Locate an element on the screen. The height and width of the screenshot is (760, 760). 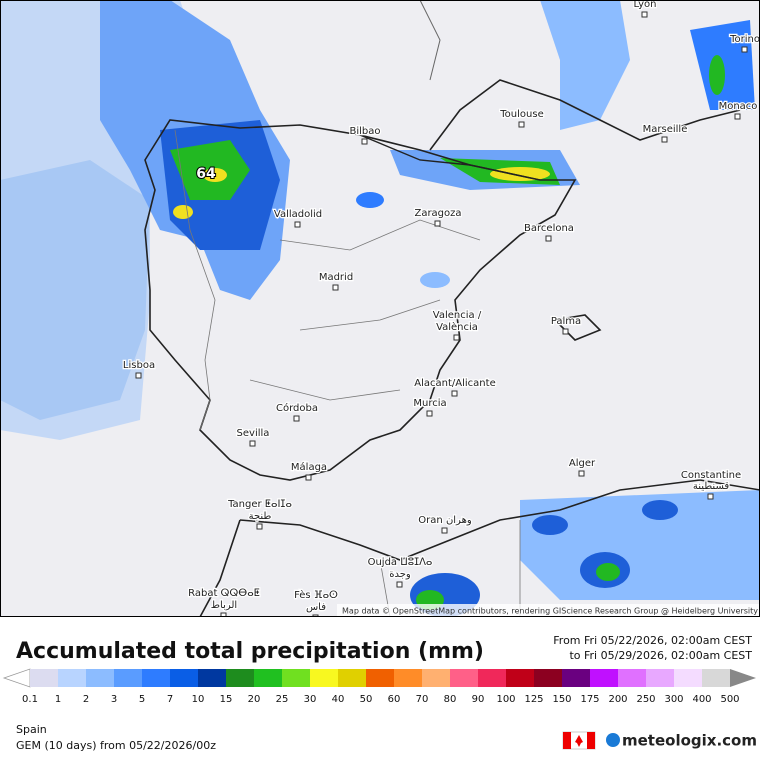
city-label: Bilbao is located at coordinates (364, 131).